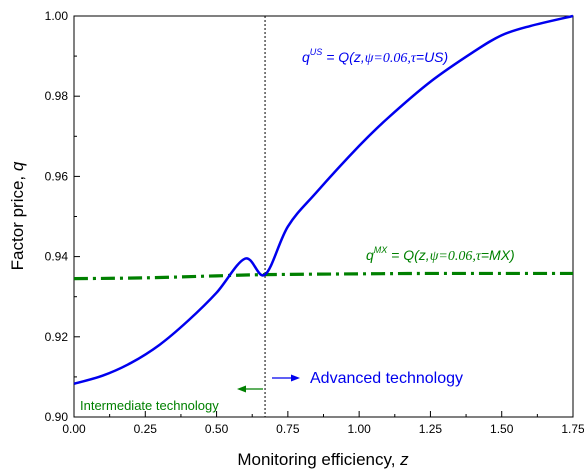  Describe the element at coordinates (440, 254) in the screenshot. I see `annotation-mx: qMX = Q(z,ψ=0.06,τ=MX)` at that location.